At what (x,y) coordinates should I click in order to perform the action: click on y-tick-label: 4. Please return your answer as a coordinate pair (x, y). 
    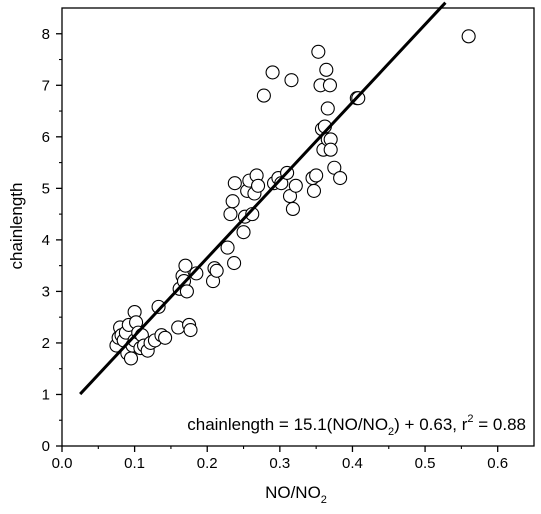
    Looking at the image, I should click on (46, 240).